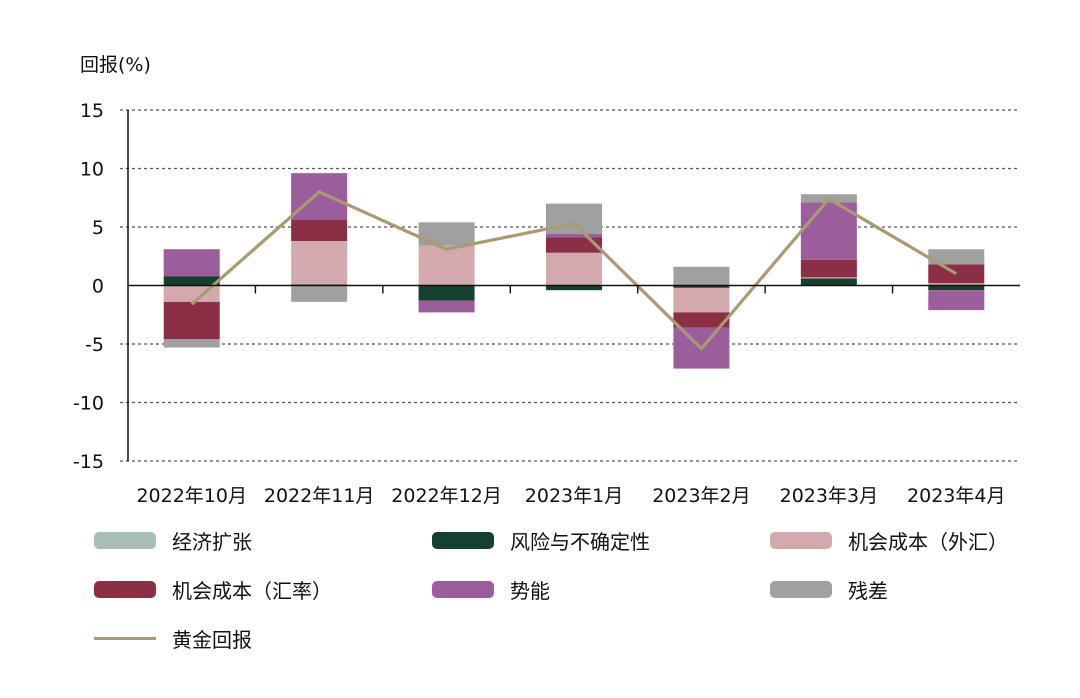 The width and height of the screenshot is (1080, 698). Describe the element at coordinates (115, 65) in the screenshot. I see `y-axis-label: 回报(%)` at that location.